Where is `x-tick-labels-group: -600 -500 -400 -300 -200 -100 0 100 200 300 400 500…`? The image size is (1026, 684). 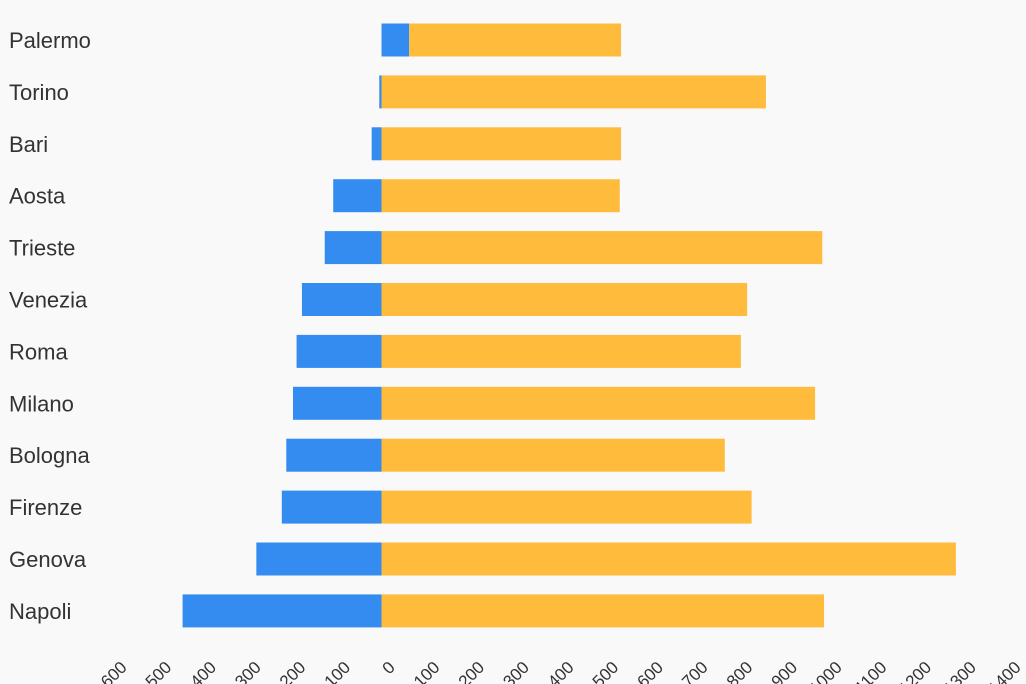 x-tick-labels-group: -600 -500 -400 -300 -200 -100 0 100 200 300 400 500… is located at coordinates (558, 671).